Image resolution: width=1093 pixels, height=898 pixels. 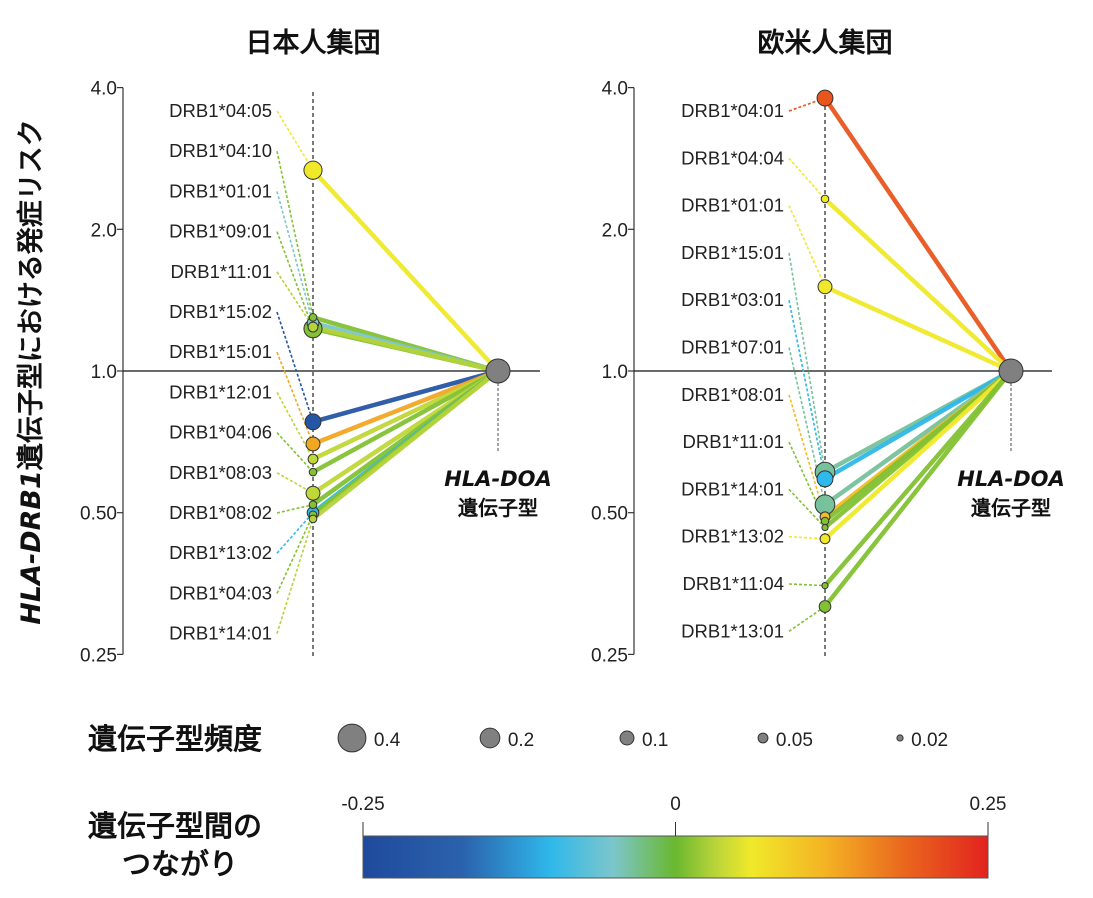 I want to click on colorbar-tick-label: 0, so click(x=675, y=804).